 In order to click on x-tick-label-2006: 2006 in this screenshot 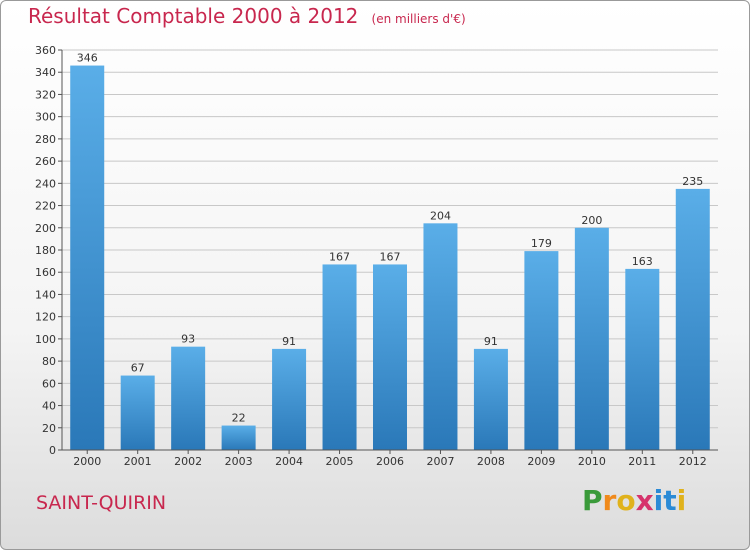, I will do `click(390, 461)`.